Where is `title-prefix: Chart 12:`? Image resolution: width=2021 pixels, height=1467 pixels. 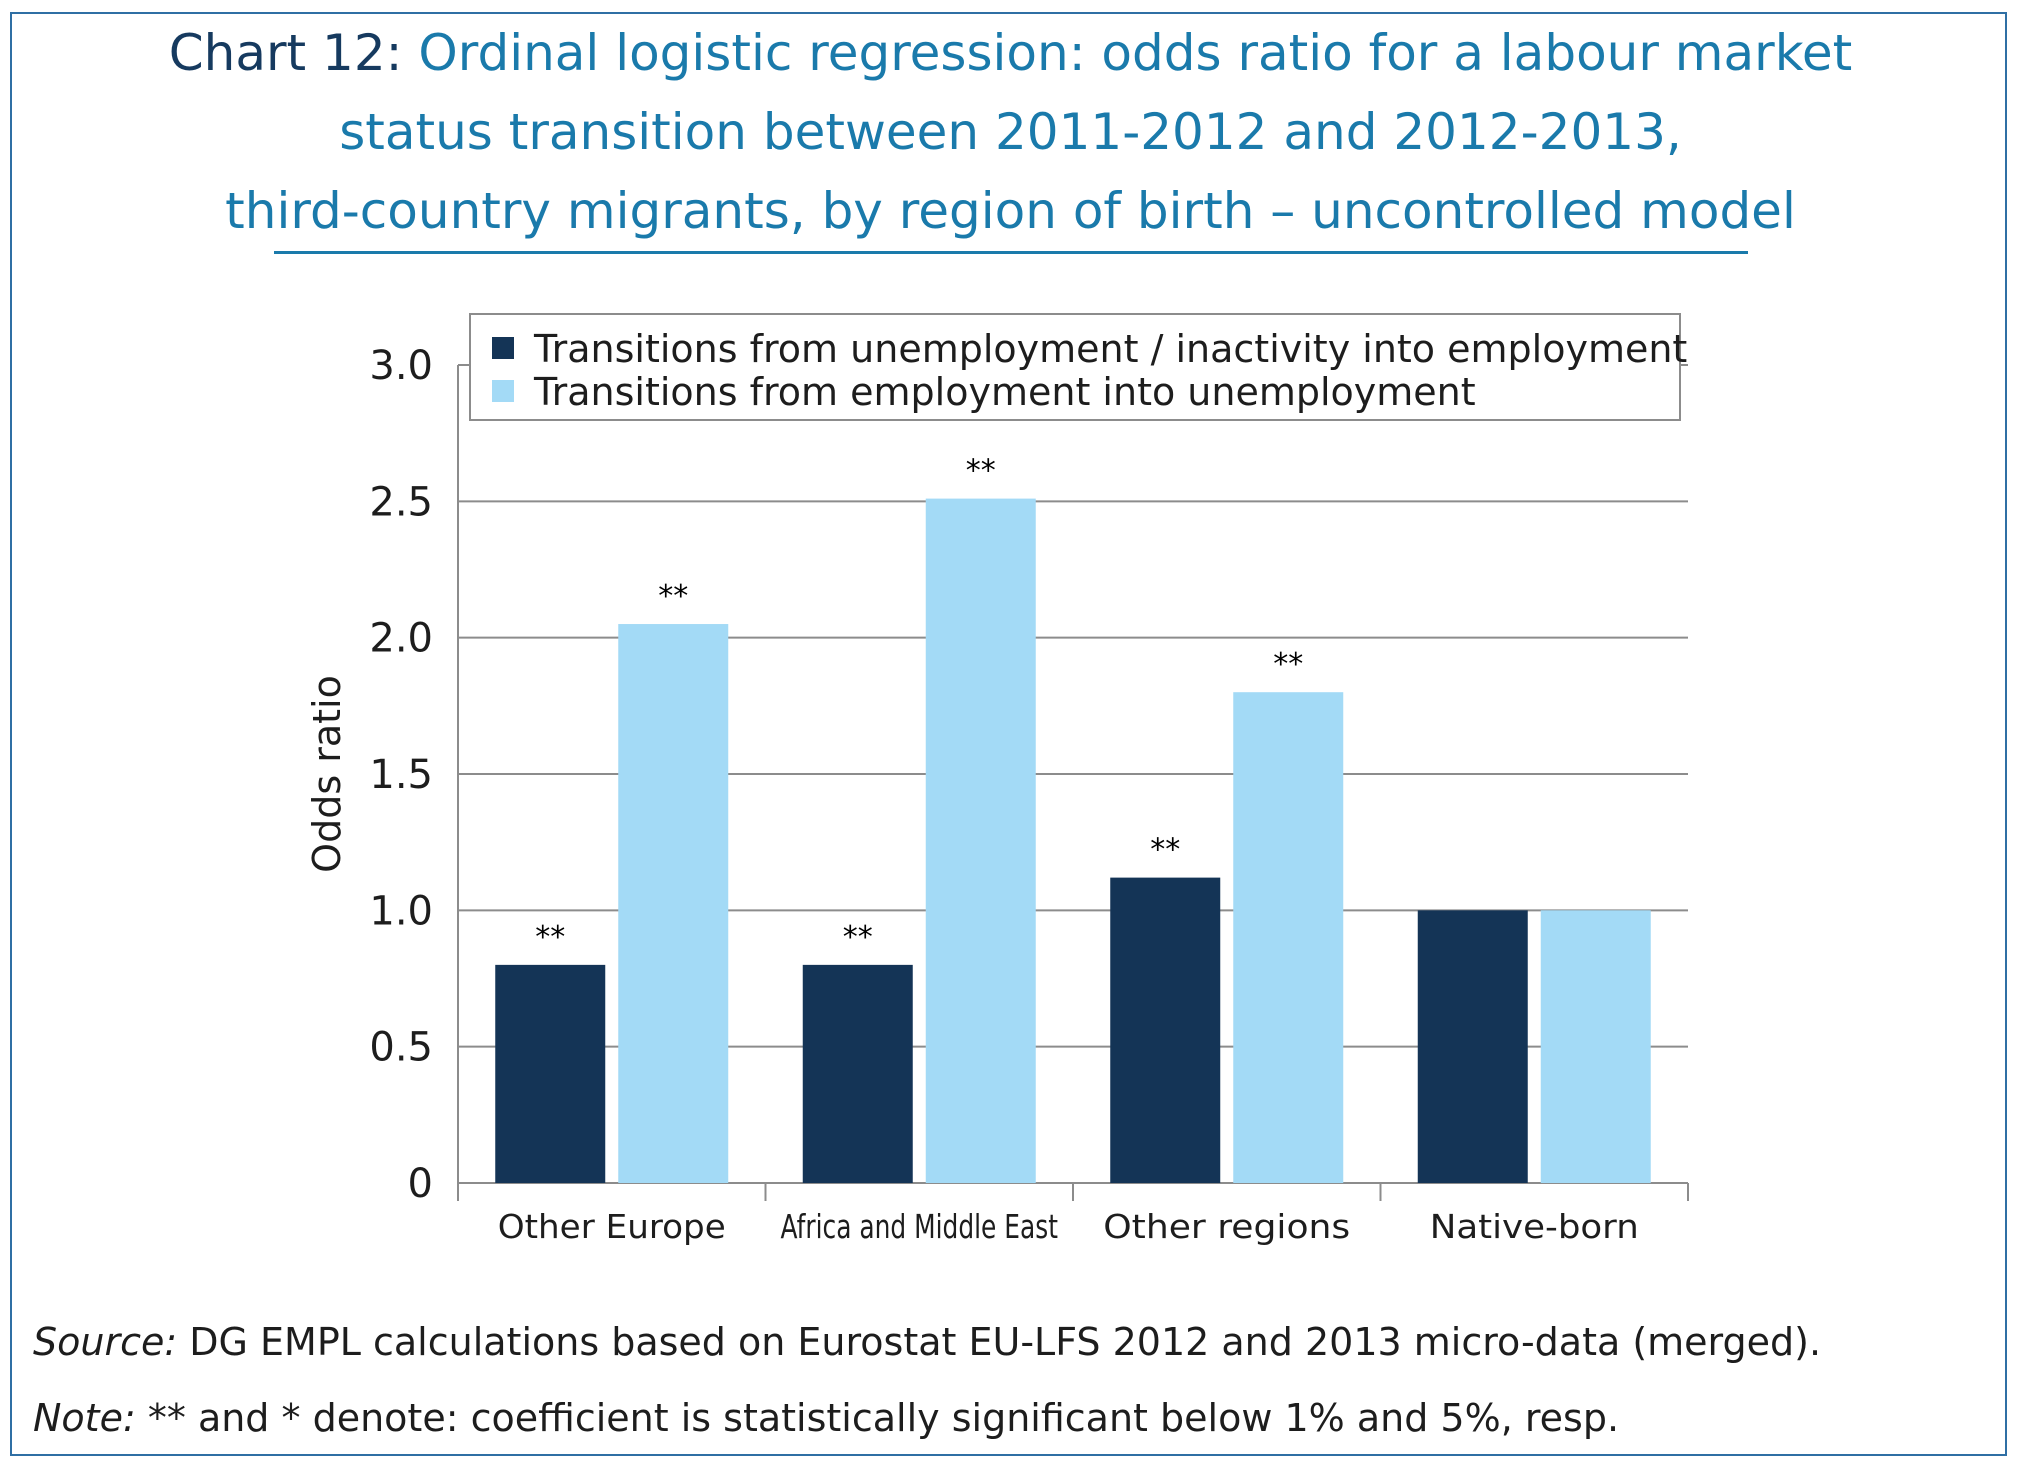 title-prefix: Chart 12: is located at coordinates (285, 53).